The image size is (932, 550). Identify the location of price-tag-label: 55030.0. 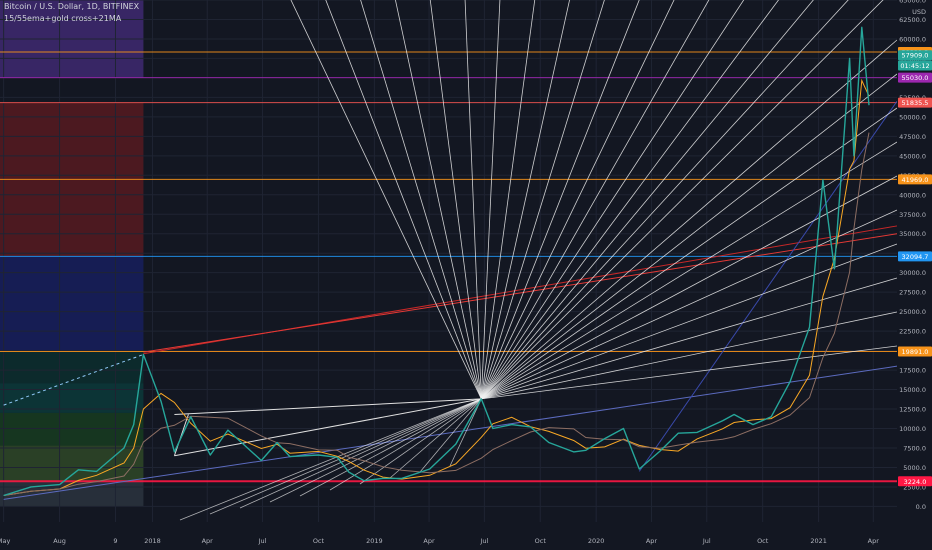
(915, 78).